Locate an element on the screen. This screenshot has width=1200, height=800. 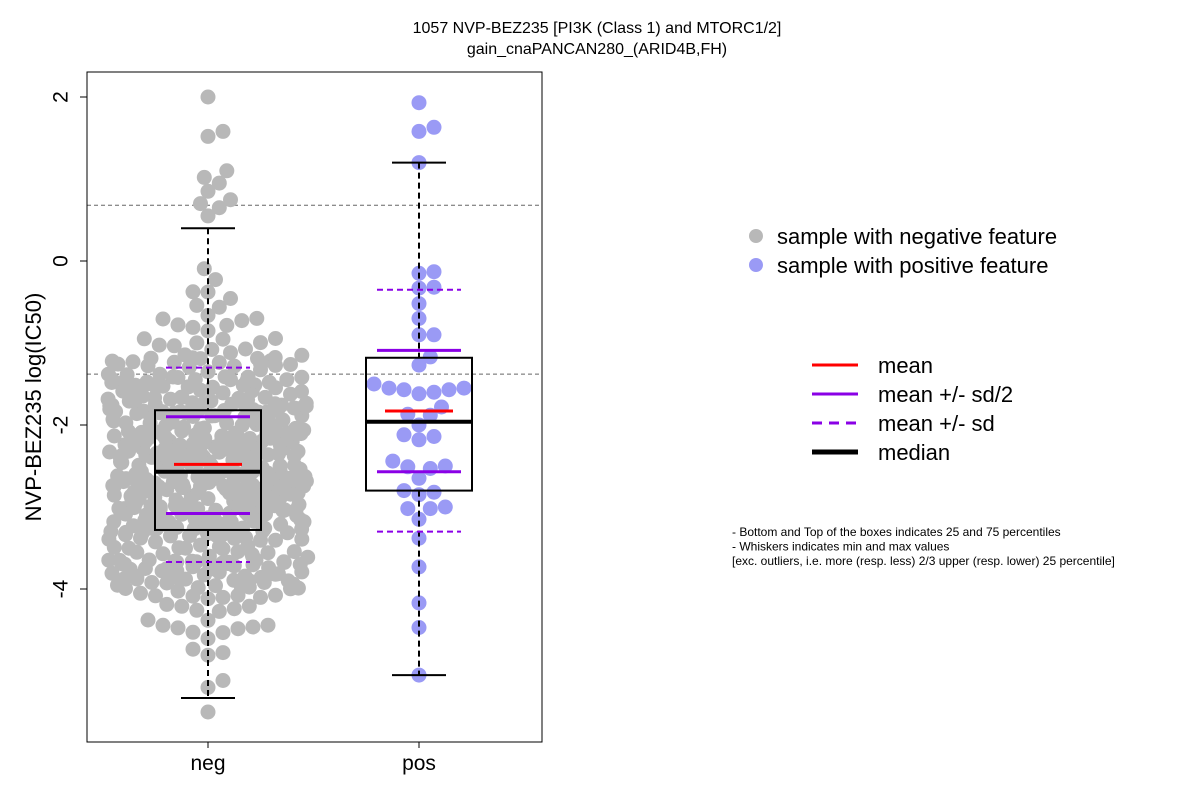
y-tick-label: 2 is located at coordinates (61, 97).